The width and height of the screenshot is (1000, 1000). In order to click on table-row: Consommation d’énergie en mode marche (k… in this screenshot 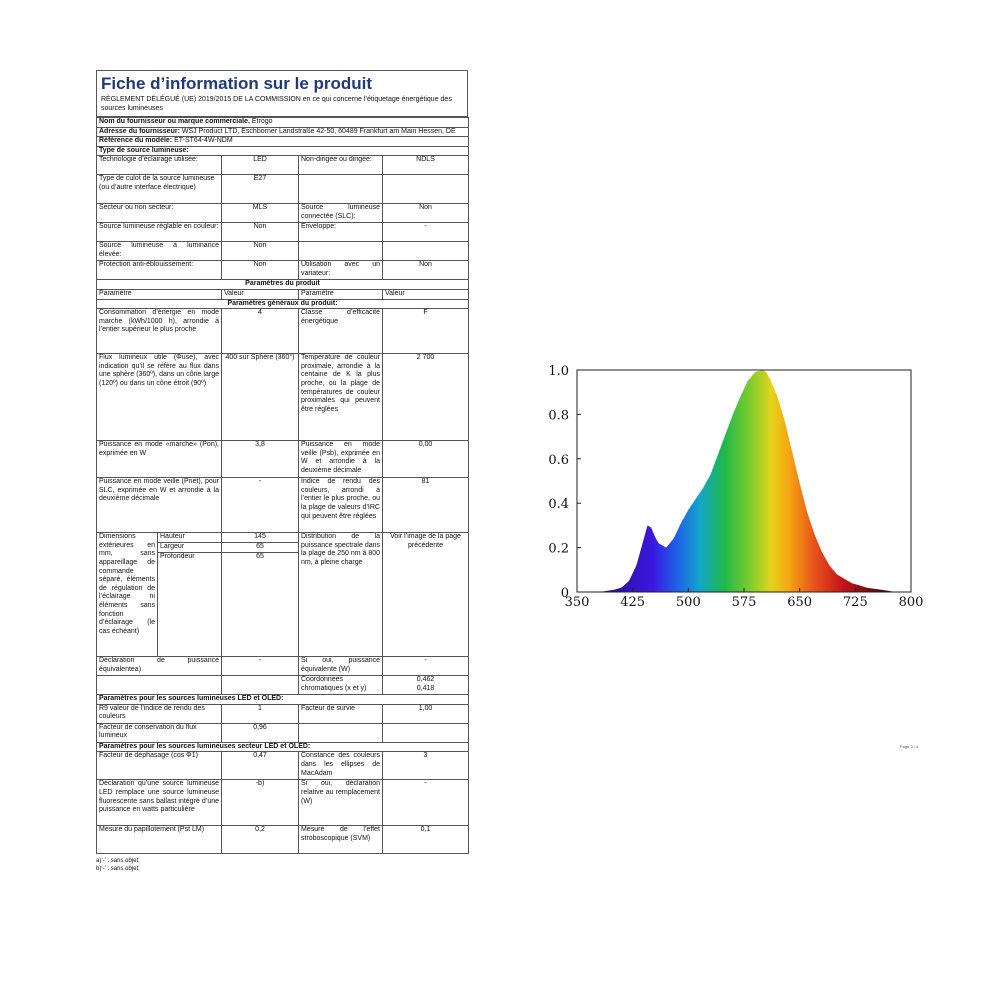, I will do `click(282, 331)`.